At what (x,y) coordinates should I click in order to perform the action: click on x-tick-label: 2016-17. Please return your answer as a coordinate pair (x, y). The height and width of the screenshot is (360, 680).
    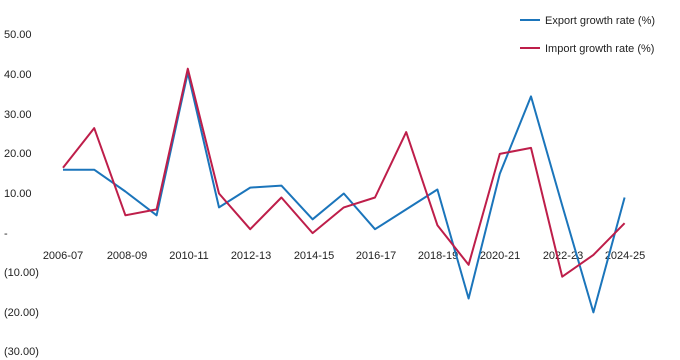
    Looking at the image, I should click on (376, 256).